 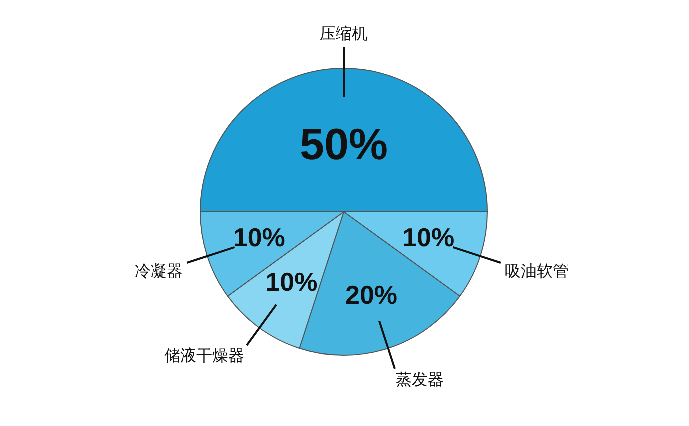 I want to click on data-label: 50%, so click(x=344, y=145).